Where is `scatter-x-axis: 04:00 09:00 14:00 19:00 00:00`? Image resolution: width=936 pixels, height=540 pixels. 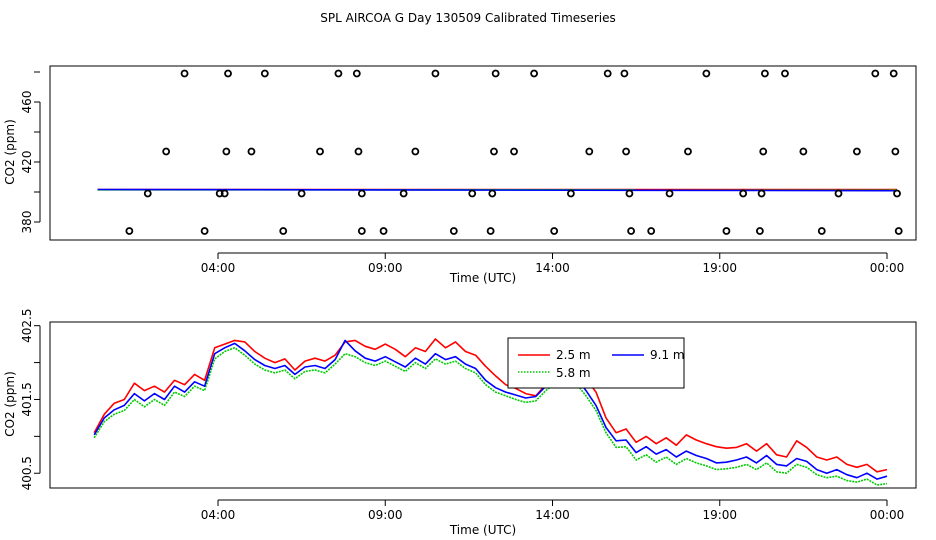
scatter-x-axis: 04:00 09:00 14:00 19:00 00:00 is located at coordinates (553, 263).